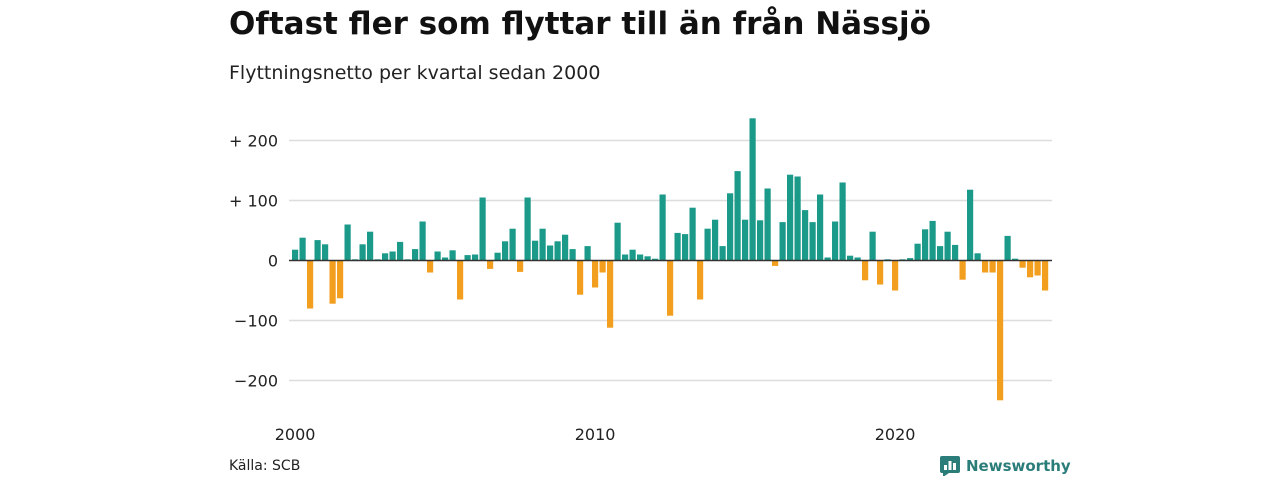  Describe the element at coordinates (950, 466) in the screenshot. I see `newsworthy-logo-icon` at that location.